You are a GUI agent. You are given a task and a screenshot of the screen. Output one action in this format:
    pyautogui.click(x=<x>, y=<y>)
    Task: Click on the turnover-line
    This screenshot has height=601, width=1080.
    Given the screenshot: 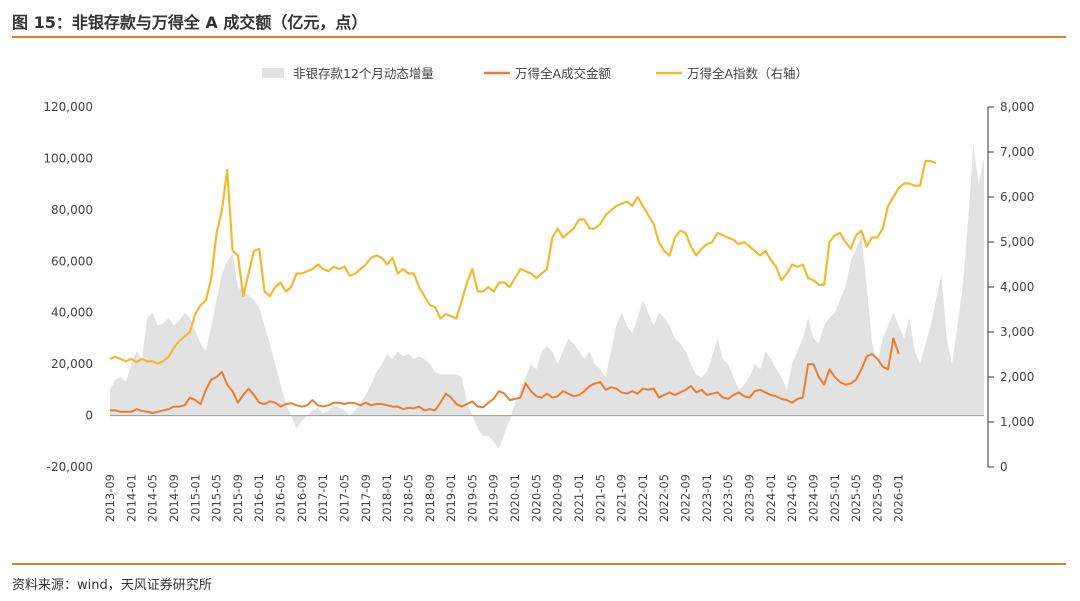 What is the action you would take?
    pyautogui.click(x=505, y=375)
    